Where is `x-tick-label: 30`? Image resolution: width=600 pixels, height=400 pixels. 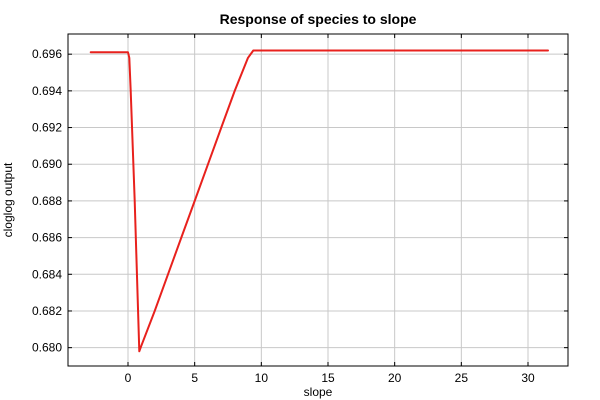 x-tick-label: 30 is located at coordinates (528, 378).